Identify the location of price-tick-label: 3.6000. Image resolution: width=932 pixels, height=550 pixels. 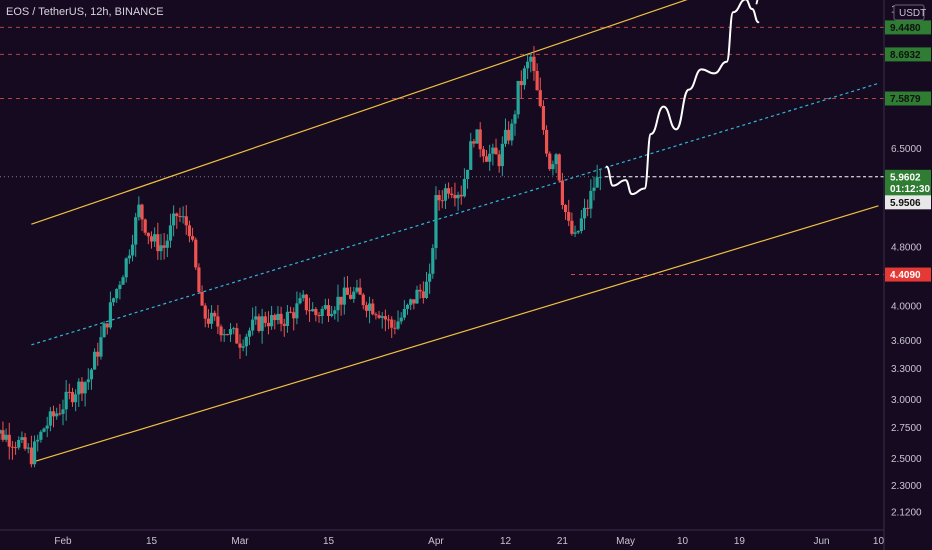
(906, 341).